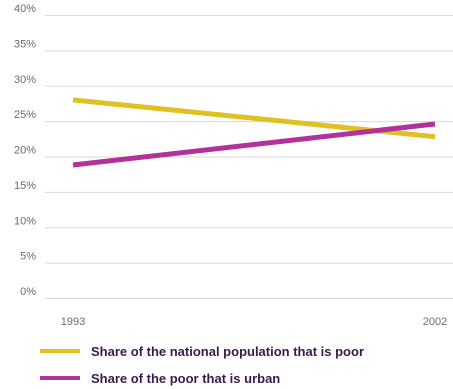  What do you see at coordinates (28, 257) in the screenshot?
I see `y-tick-label: 5%` at bounding box center [28, 257].